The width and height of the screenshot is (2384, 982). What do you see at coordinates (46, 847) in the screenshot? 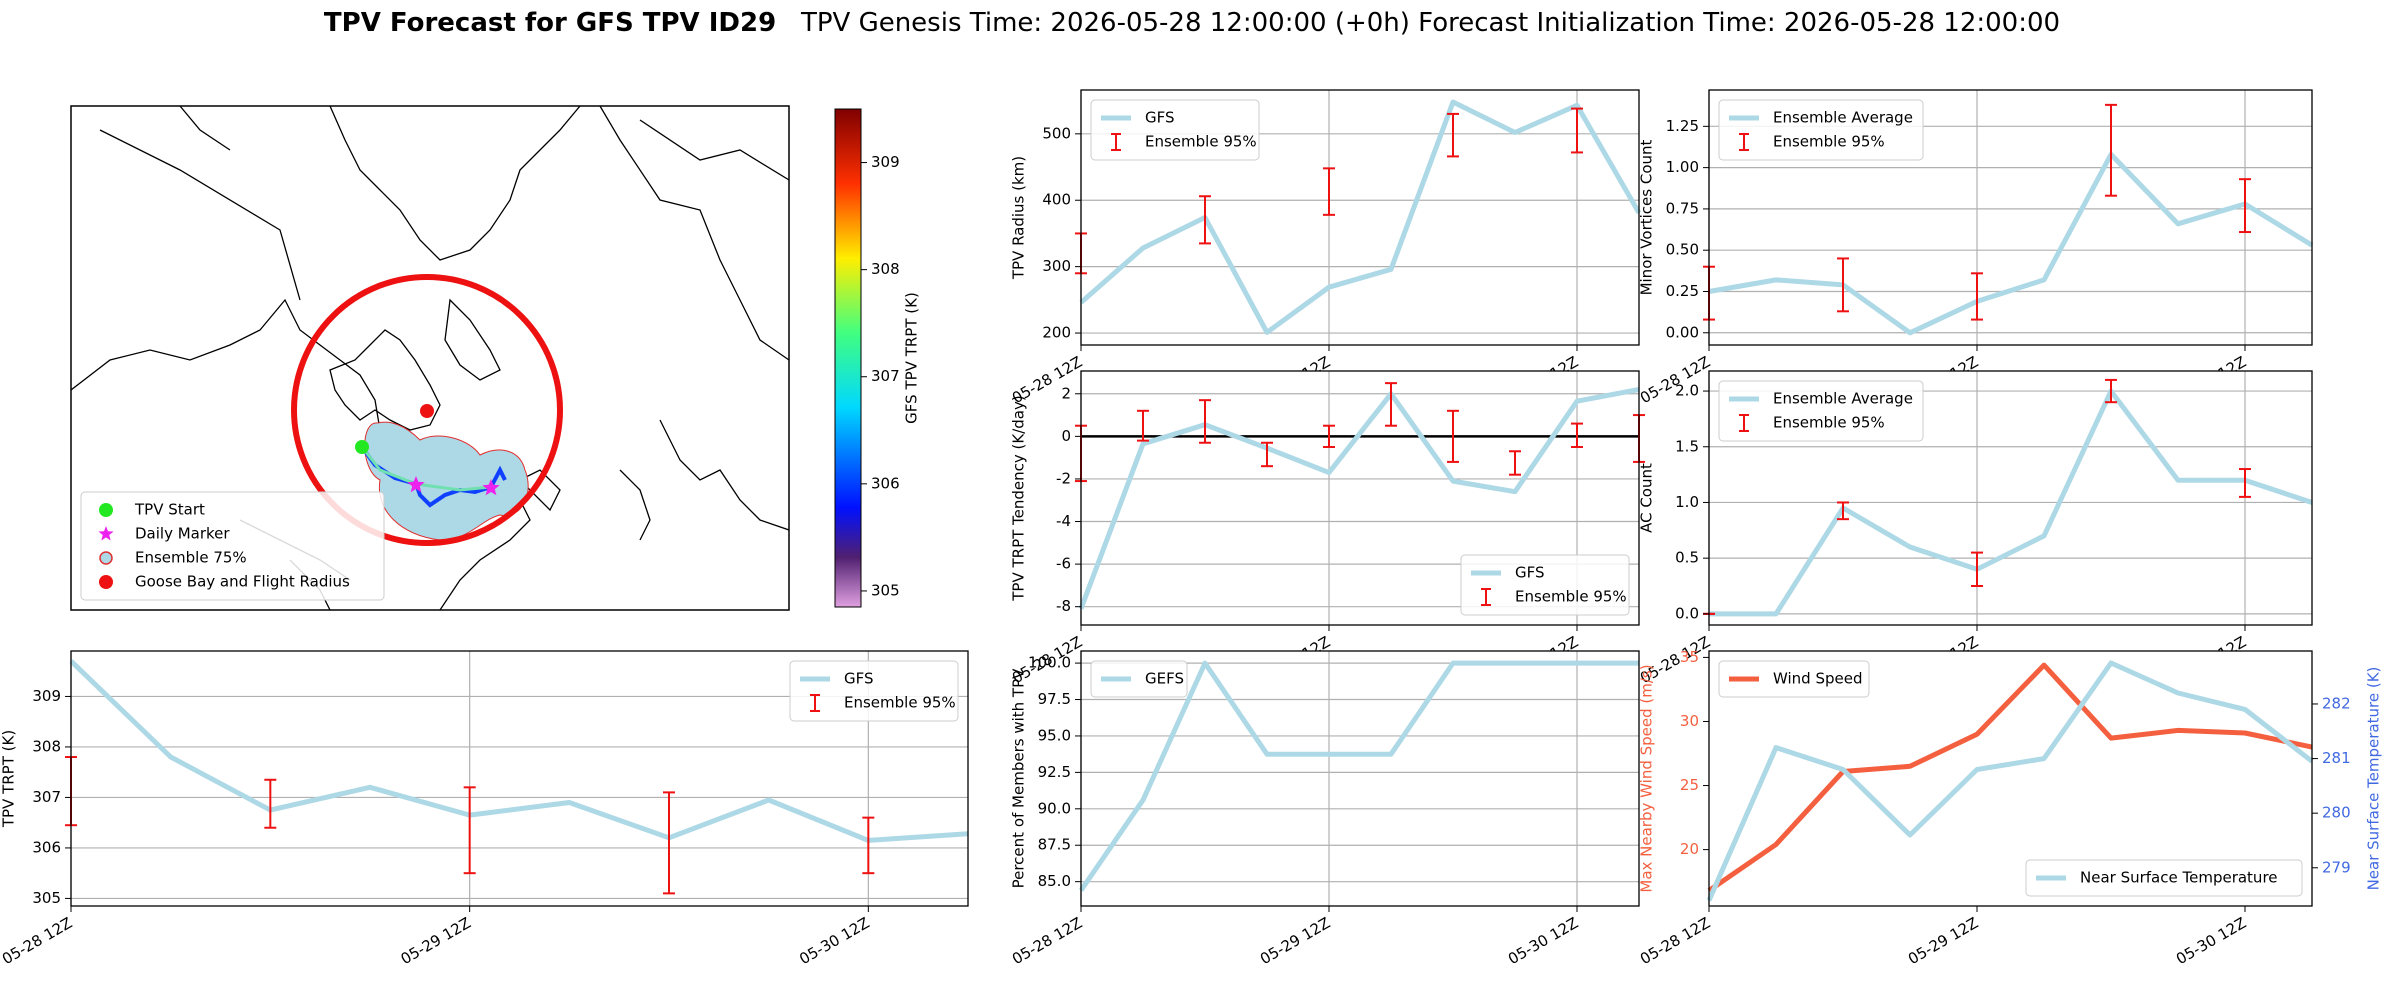
I see `y-tick-label: 306` at bounding box center [46, 847].